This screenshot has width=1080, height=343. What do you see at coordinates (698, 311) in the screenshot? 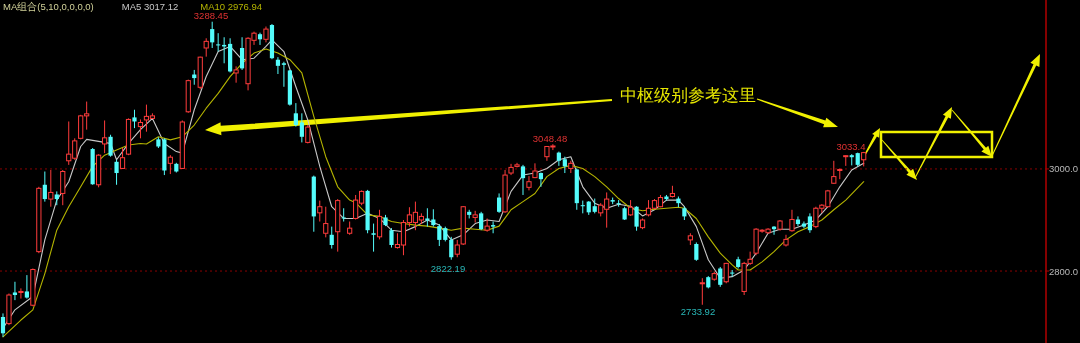
I see `annotation: 2733.92` at bounding box center [698, 311].